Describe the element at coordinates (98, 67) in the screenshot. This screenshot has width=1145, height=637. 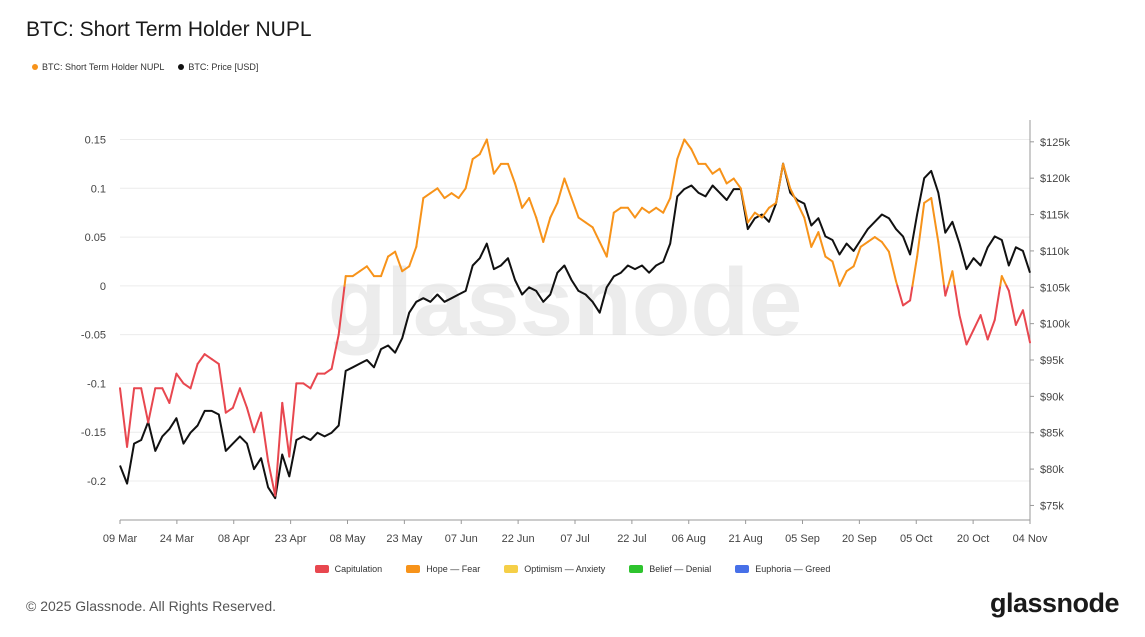
I see `legend-item-nupl: BTC: Short Term Holder NUPL` at that location.